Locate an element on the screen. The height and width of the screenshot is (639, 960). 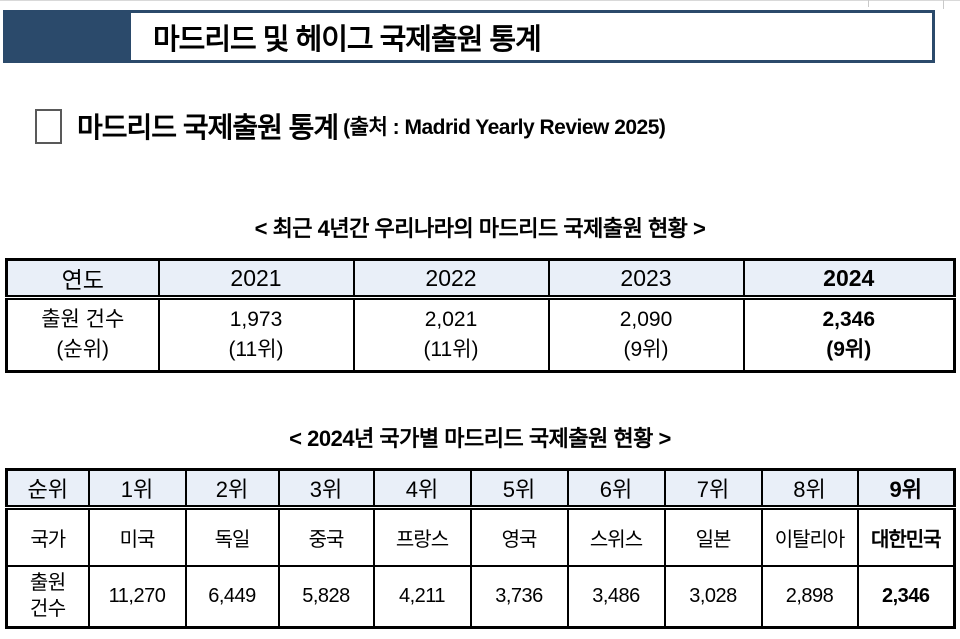
t1-row-label: 출원 건수 (순위) is located at coordinates (82, 334).